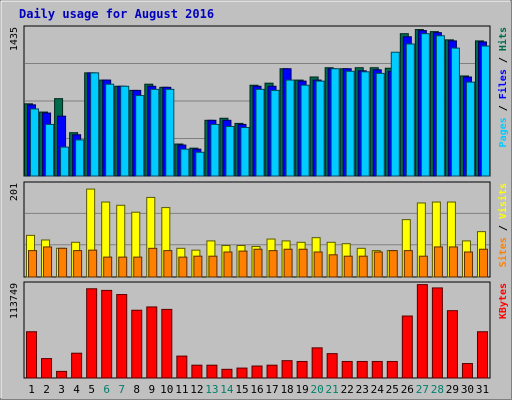 The image size is (512, 400). What do you see at coordinates (407, 389) in the screenshot?
I see `x-tick-label: 26` at bounding box center [407, 389].